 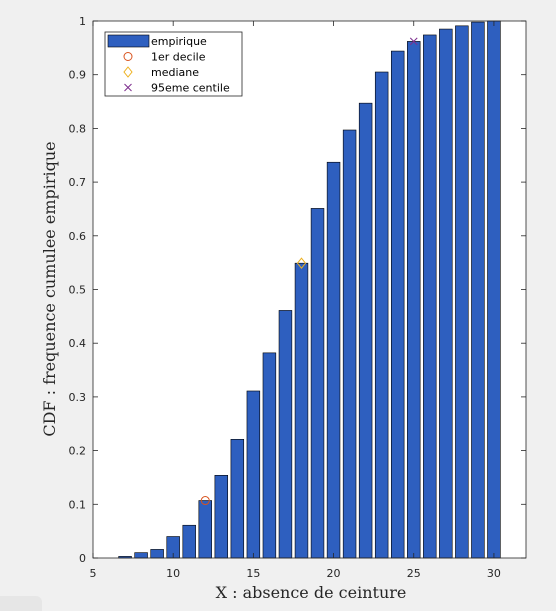 What do you see at coordinates (190, 88) in the screenshot?
I see `legend-label-3: 95eme centile` at bounding box center [190, 88].